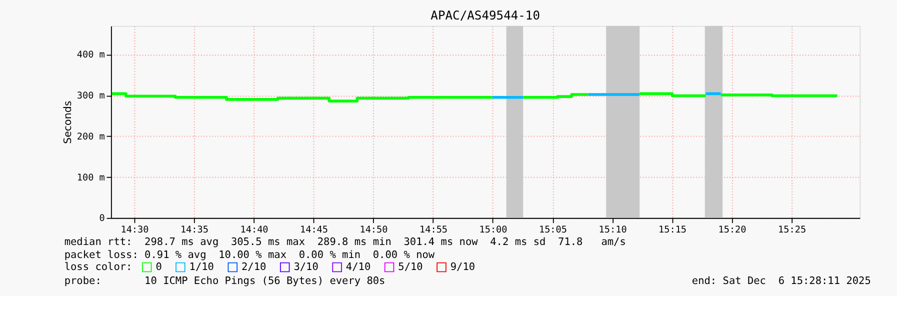 This screenshot has width=897, height=310. What do you see at coordinates (254, 230) in the screenshot?
I see `x-tick-label: 14:40` at bounding box center [254, 230].